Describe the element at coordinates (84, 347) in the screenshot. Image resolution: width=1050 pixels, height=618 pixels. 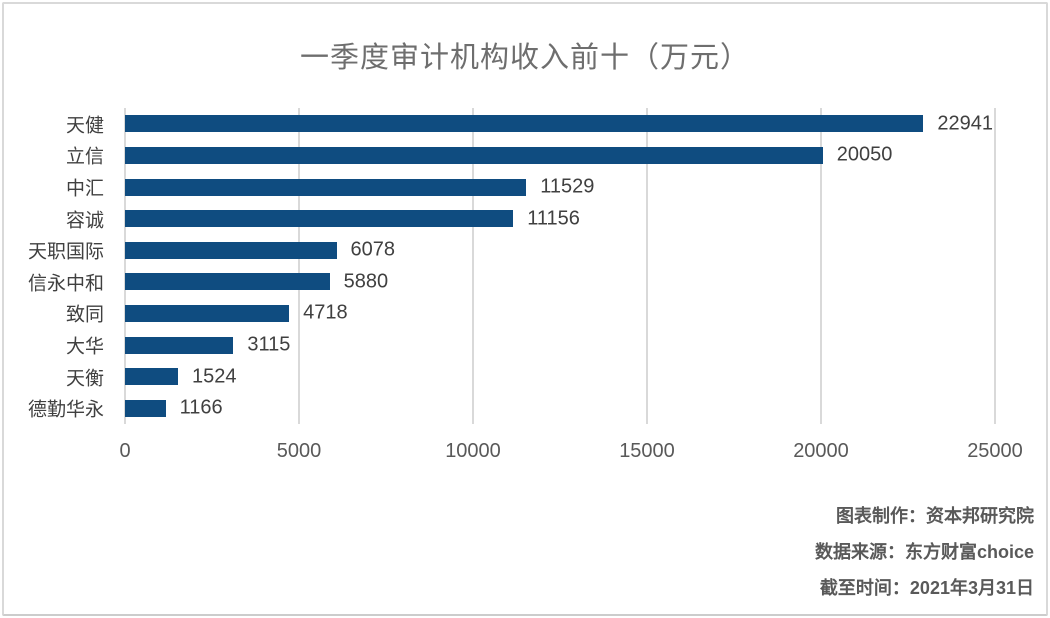
I see `category-label: 大华` at that location.